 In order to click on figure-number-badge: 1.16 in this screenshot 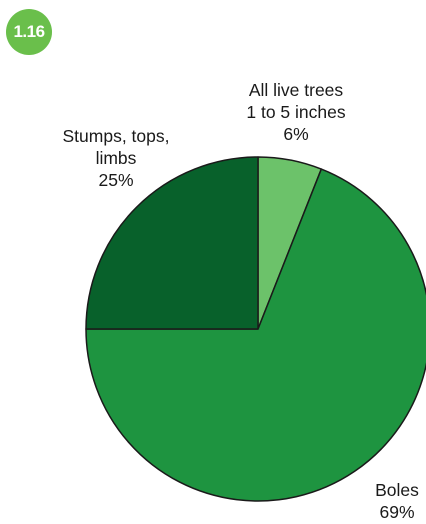, I will do `click(29, 32)`.